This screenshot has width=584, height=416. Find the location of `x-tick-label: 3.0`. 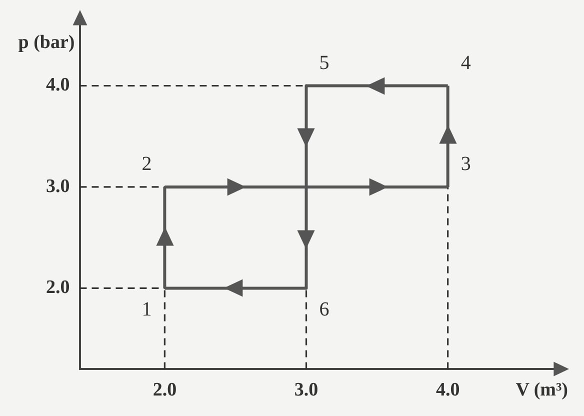

x-tick-label: 3.0 is located at coordinates (306, 390).